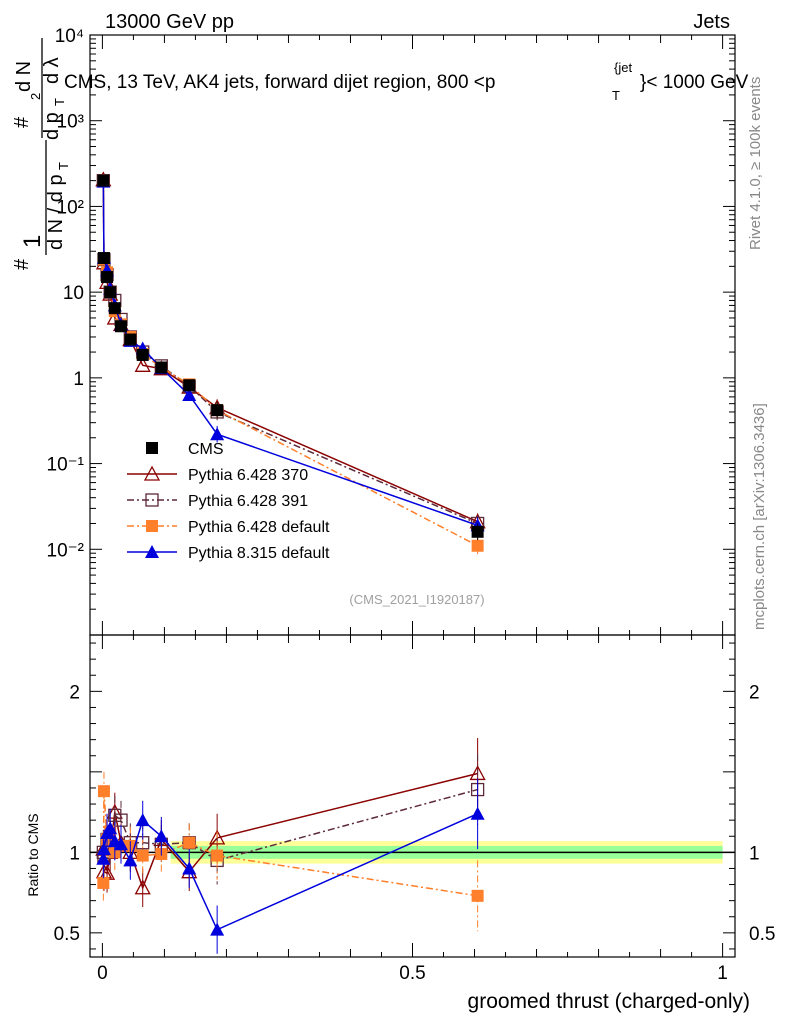  I want to click on ratio-line-p370, so click(290, 831).